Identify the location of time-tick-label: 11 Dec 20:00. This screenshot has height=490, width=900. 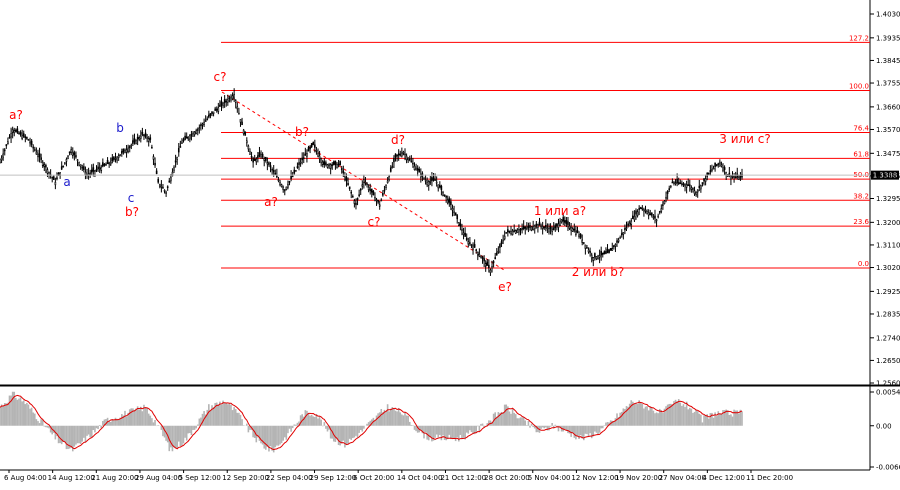
(769, 478).